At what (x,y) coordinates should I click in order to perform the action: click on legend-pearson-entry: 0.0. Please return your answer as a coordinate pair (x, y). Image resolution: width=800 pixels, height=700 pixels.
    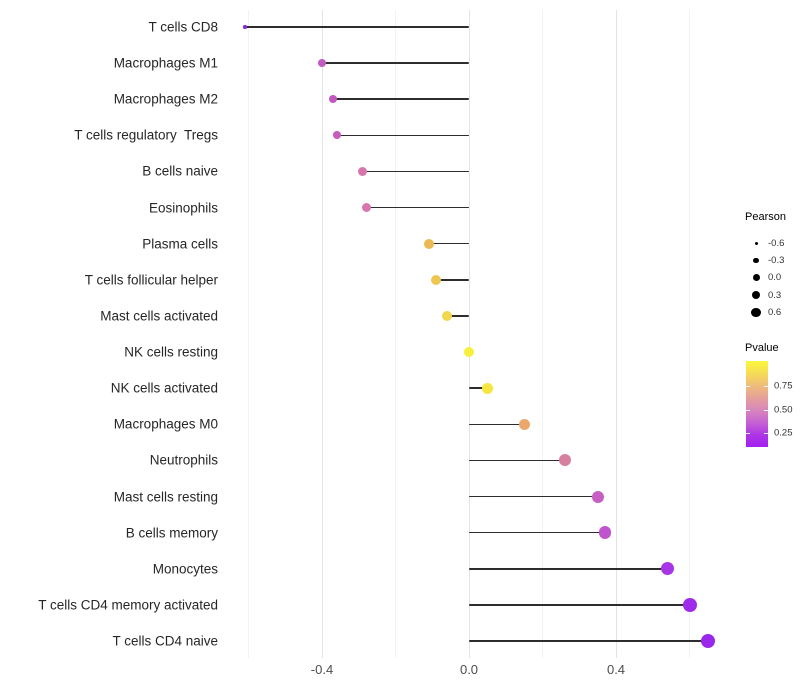
    Looking at the image, I should click on (763, 278).